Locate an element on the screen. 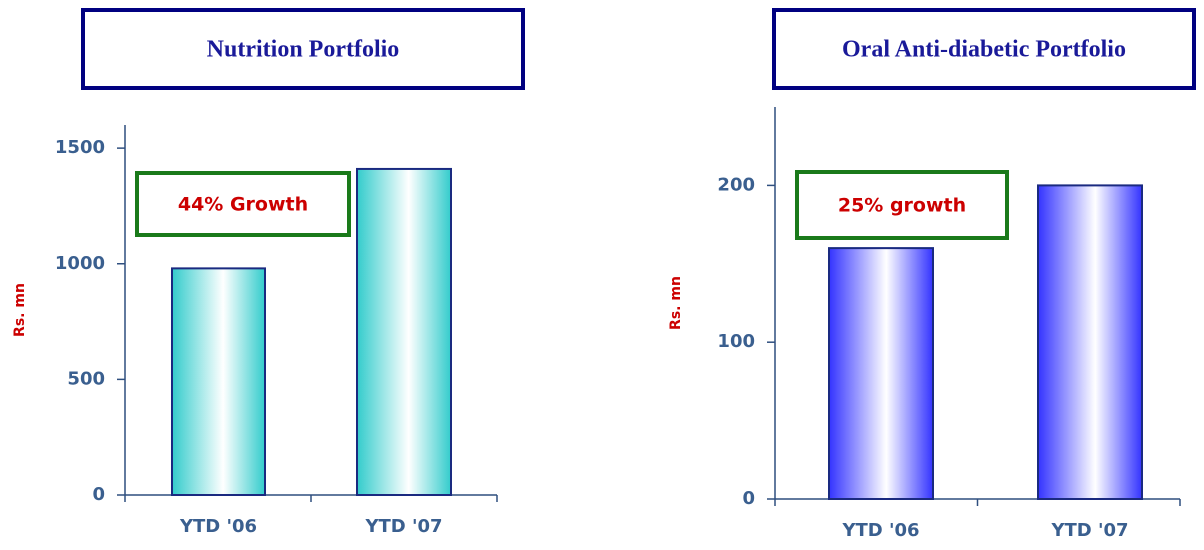 Image resolution: width=1204 pixels, height=550 pixels. chart-title: Nutrition Portfolio is located at coordinates (303, 50).